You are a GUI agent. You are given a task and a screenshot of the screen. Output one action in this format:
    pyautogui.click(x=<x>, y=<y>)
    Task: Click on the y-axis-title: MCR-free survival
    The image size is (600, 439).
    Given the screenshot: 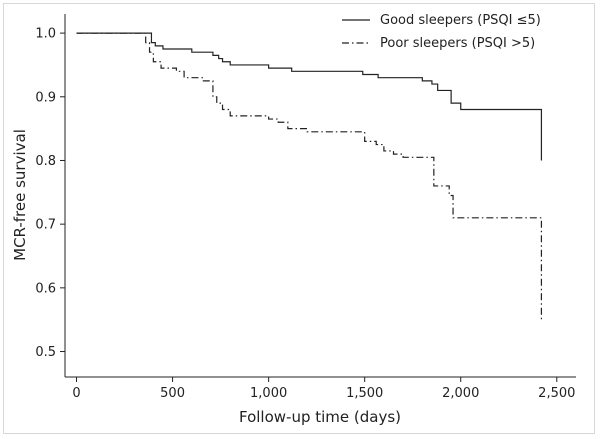 What is the action you would take?
    pyautogui.click(x=20, y=195)
    